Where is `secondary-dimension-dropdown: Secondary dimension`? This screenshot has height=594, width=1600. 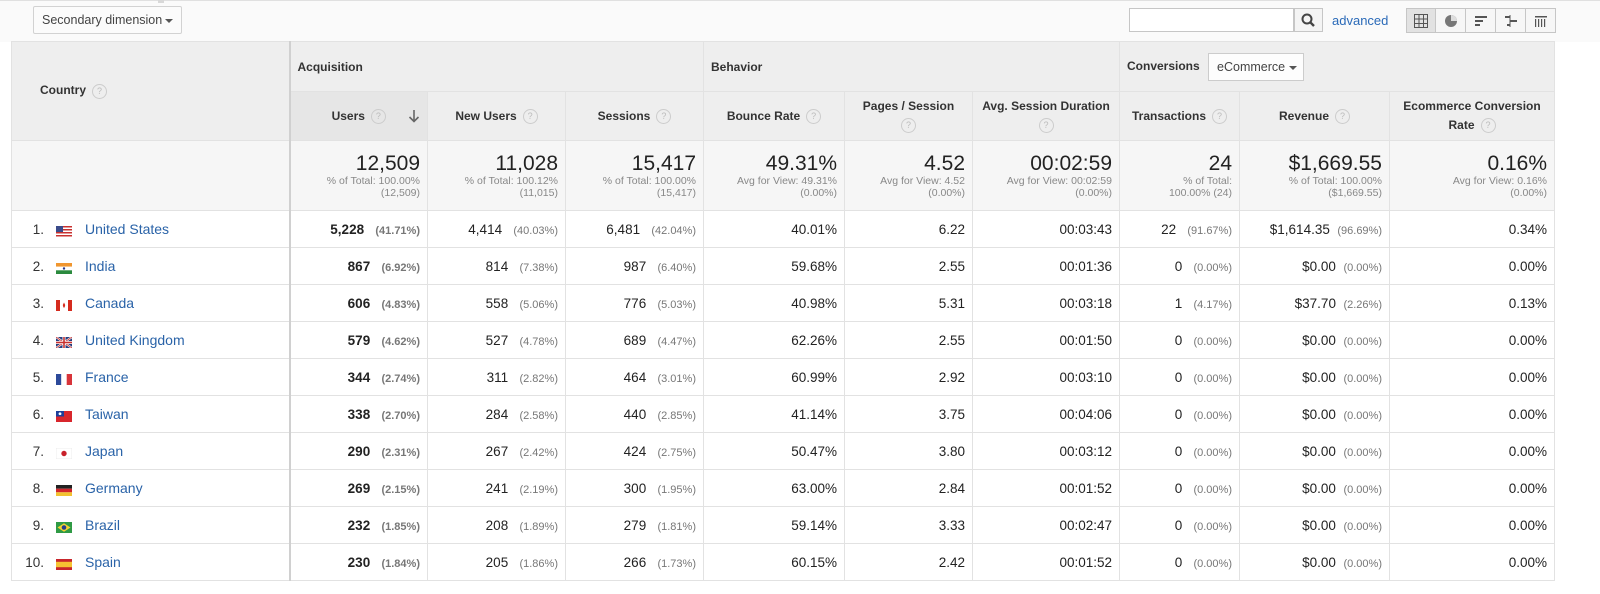
secondary-dimension-dropdown: Secondary dimension is located at coordinates (107, 20).